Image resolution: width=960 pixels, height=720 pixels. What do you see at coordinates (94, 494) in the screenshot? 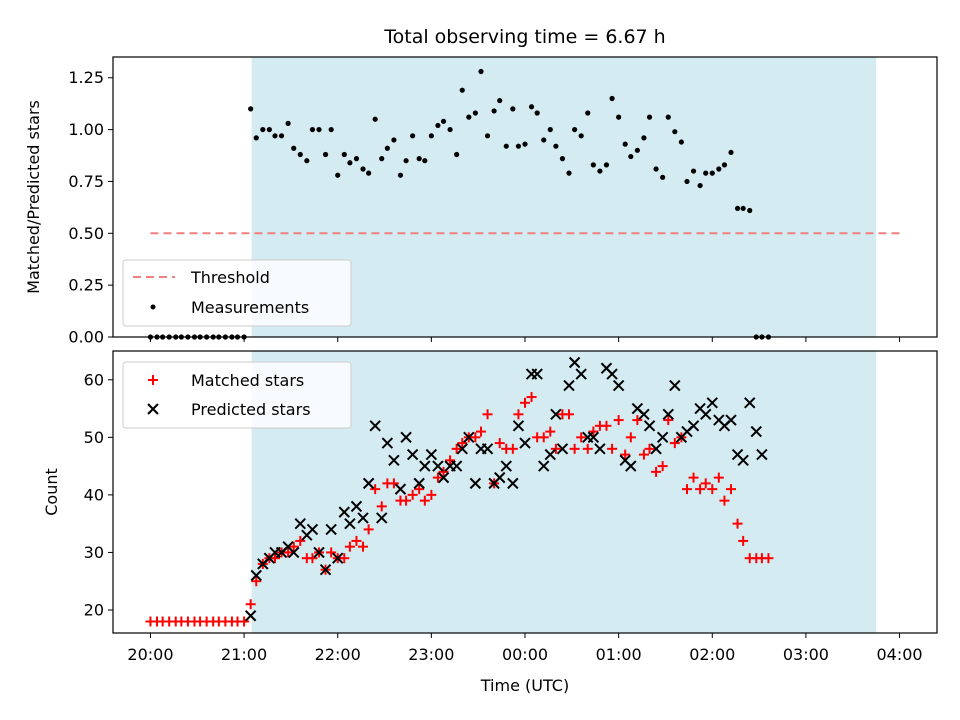
I see `y-tick-label: 40` at bounding box center [94, 494].